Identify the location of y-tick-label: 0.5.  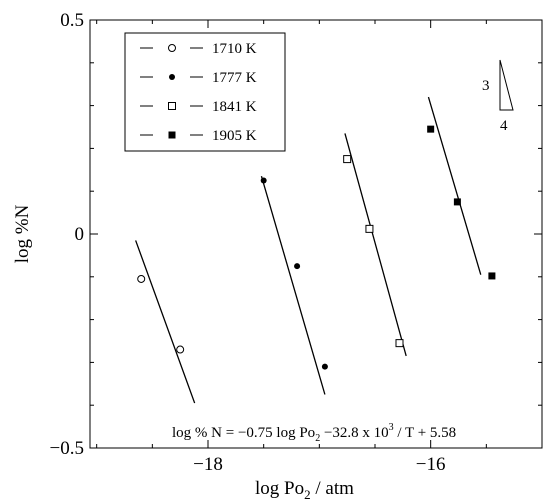
(72, 20).